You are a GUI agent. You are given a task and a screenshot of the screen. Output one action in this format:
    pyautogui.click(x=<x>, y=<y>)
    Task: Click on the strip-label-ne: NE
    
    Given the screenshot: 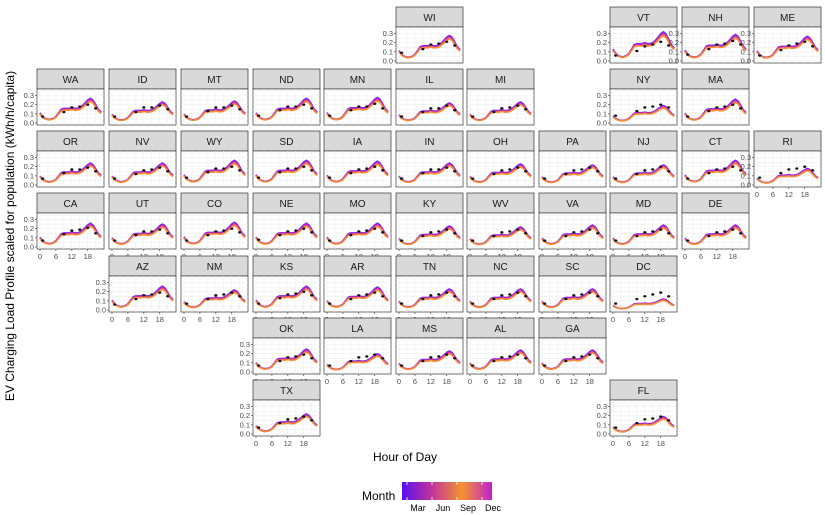 What is the action you would take?
    pyautogui.click(x=287, y=204)
    